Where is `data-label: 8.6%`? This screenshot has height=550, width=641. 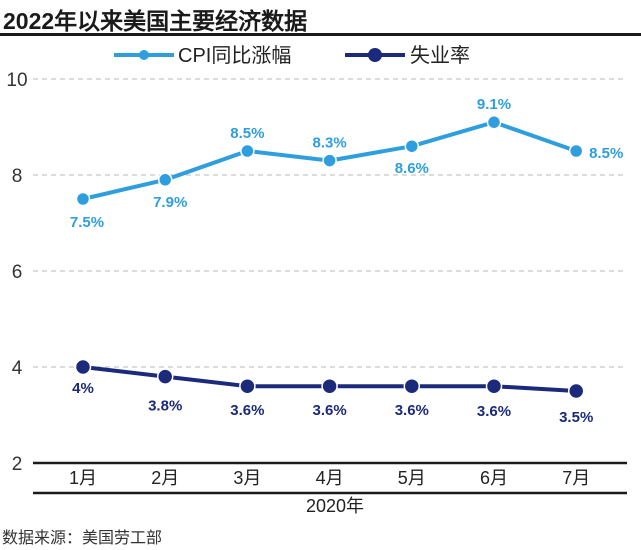
data-label: 8.6% is located at coordinates (412, 168).